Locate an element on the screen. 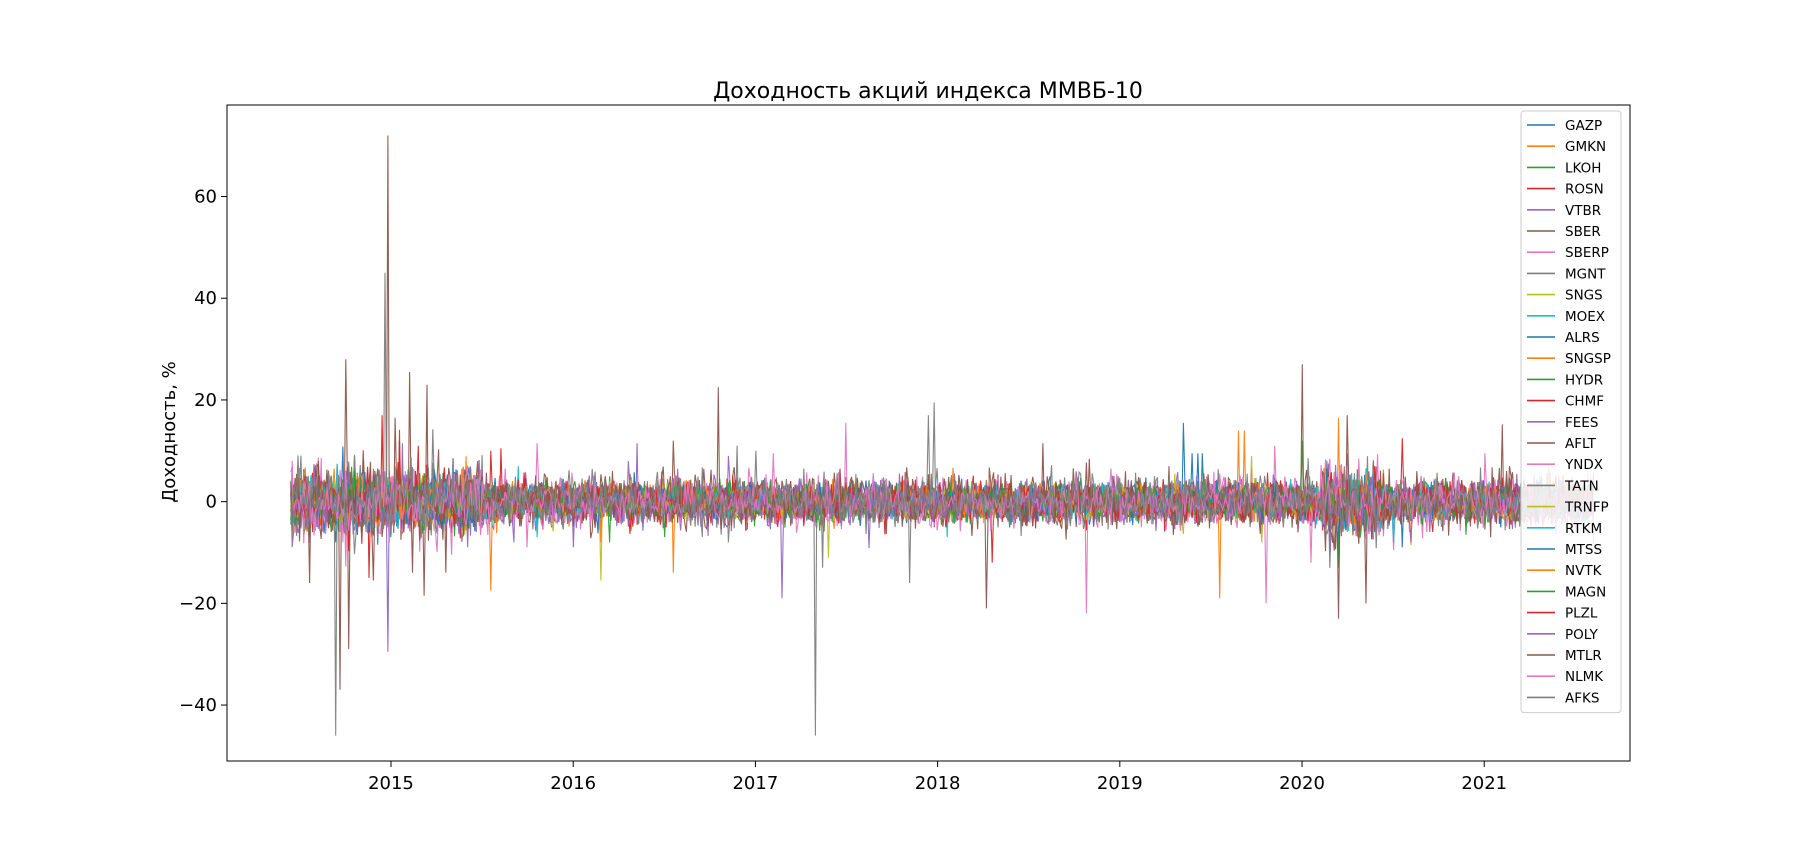 Image resolution: width=1800 pixels, height=864 pixels. legend-label: ALRS is located at coordinates (1582, 338).